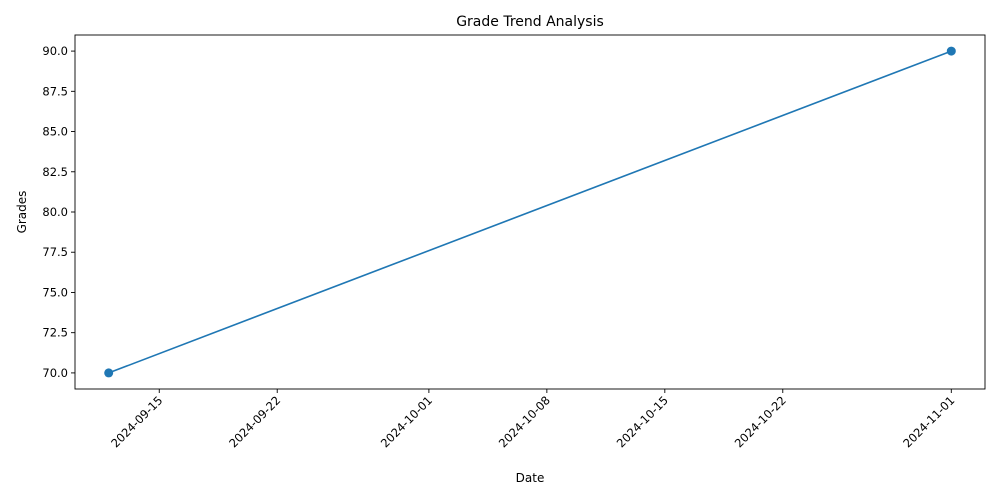 This screenshot has width=1000, height=500. What do you see at coordinates (55, 172) in the screenshot?
I see `y-tick-label: 82.5` at bounding box center [55, 172].